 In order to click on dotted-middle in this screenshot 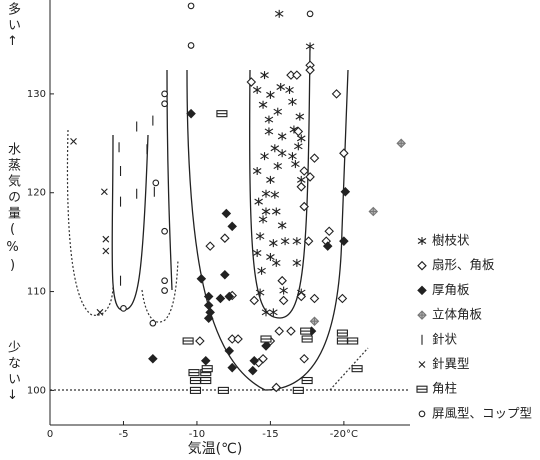, I will do `click(160, 291)`.